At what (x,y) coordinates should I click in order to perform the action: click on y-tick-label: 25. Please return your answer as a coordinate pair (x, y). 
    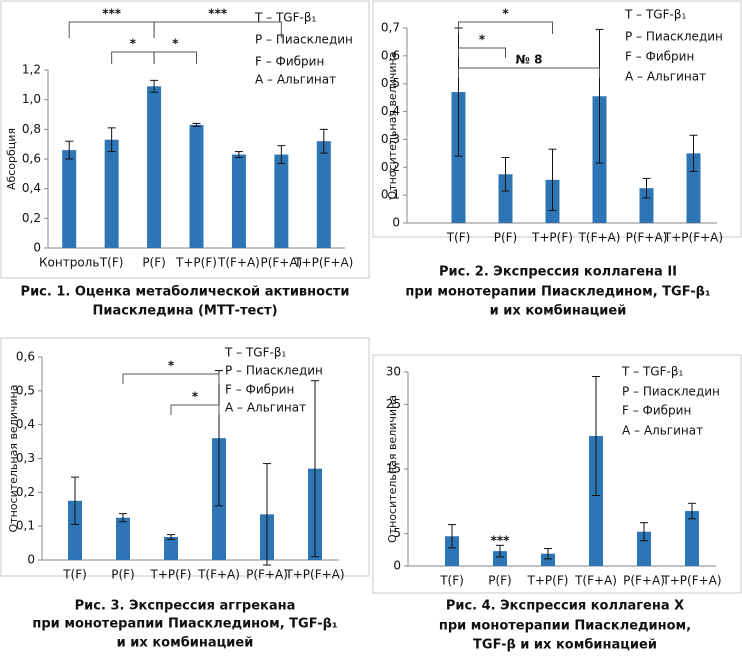
    Looking at the image, I should click on (393, 404).